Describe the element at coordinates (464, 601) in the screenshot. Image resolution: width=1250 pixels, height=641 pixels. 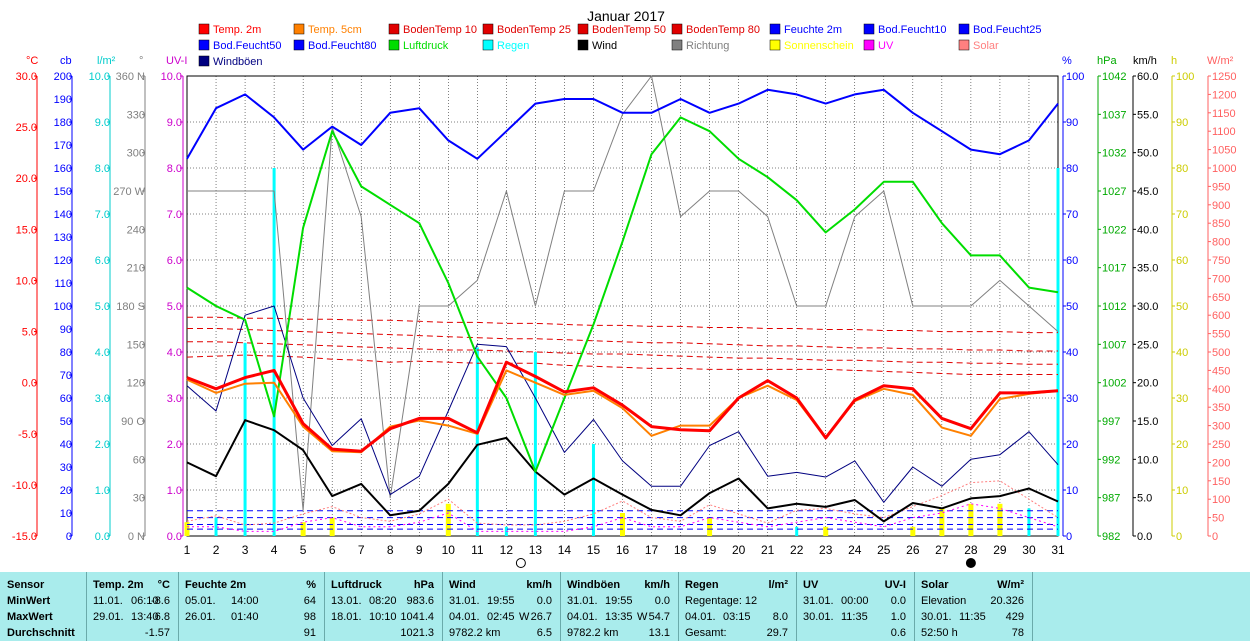
I see `wind-min-date: 31.01.` at that location.